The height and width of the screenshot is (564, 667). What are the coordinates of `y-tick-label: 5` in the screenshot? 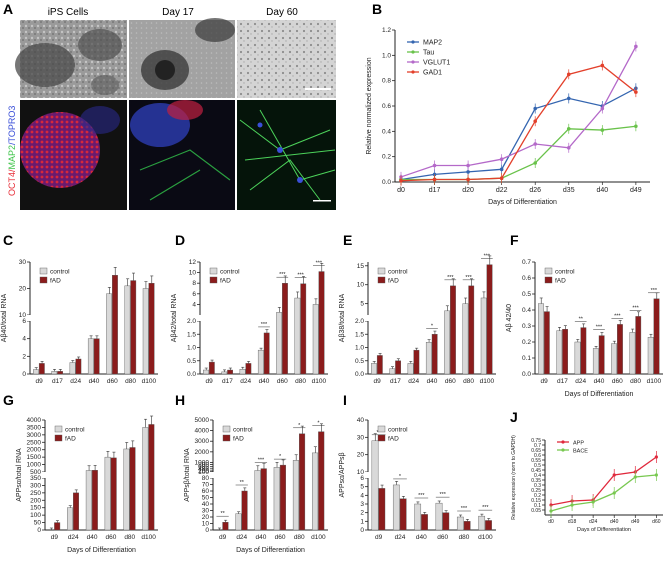 It's located at (362, 487).